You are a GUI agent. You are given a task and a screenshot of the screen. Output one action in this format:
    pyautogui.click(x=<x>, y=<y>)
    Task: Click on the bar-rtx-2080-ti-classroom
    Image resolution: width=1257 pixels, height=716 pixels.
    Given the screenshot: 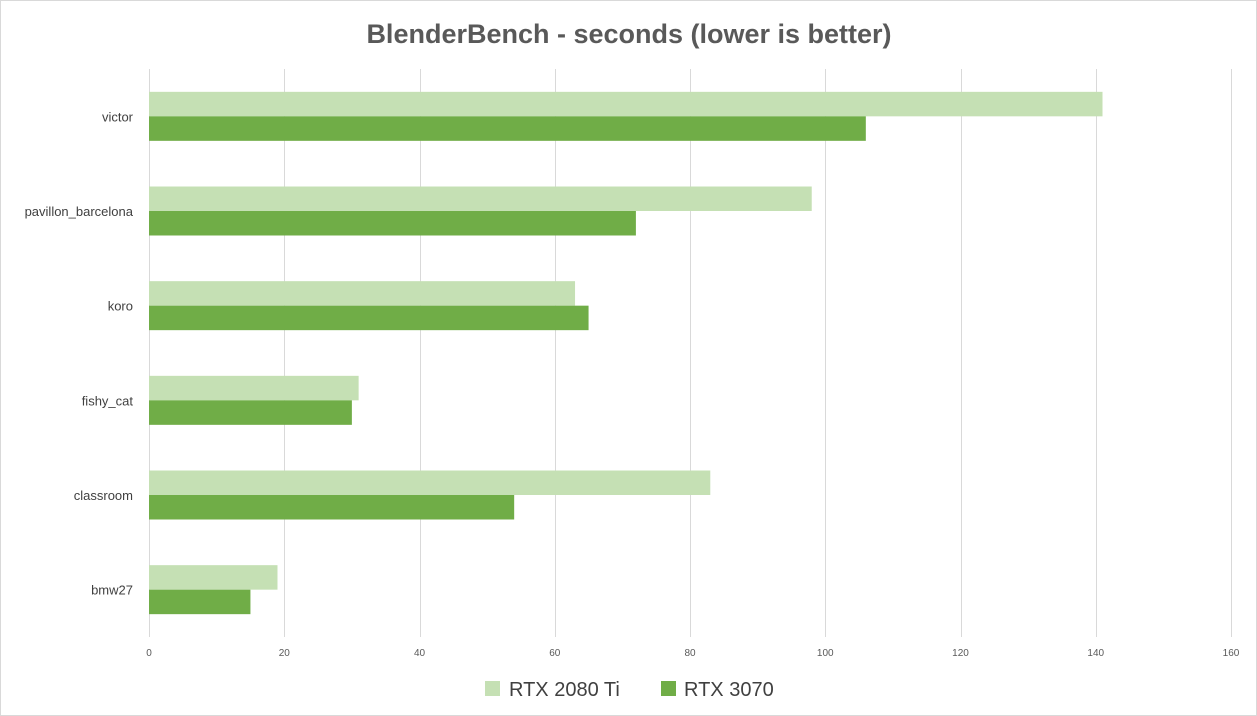 What is the action you would take?
    pyautogui.click(x=430, y=482)
    